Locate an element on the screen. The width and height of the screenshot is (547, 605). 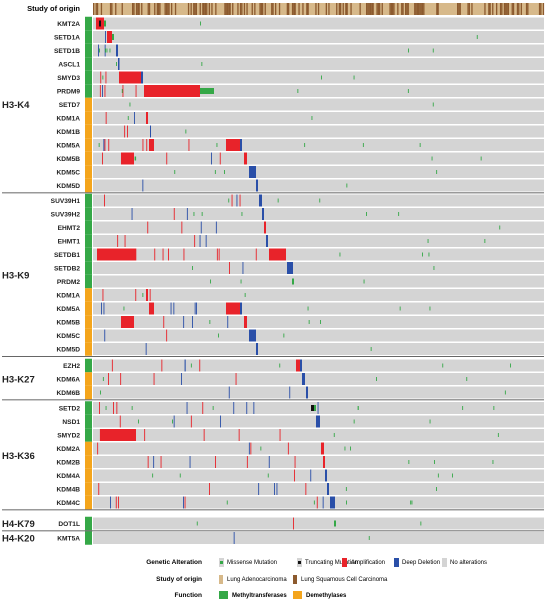
gene-label: SETDB2 is located at coordinates (67, 269).